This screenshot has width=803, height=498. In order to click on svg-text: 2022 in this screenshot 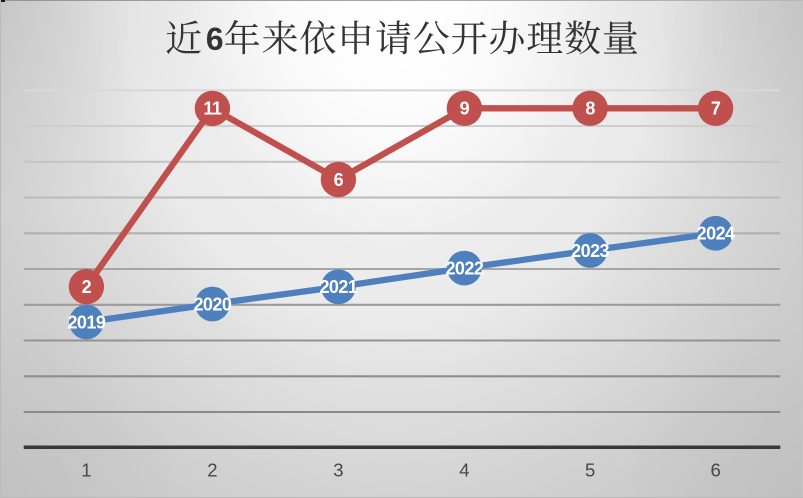, I will do `click(464, 268)`.